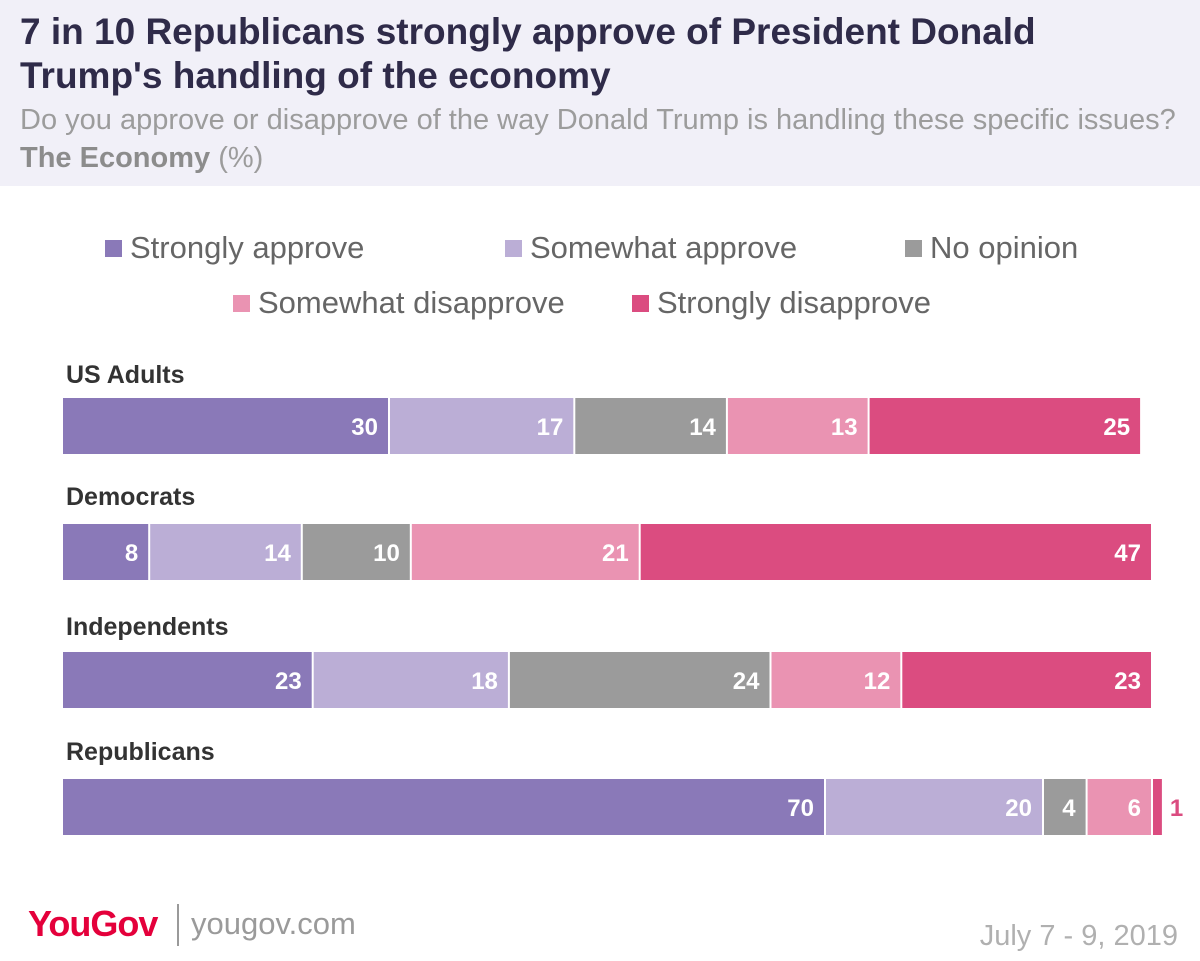  What do you see at coordinates (664, 247) in the screenshot?
I see `legend-label: Somewhat approve` at bounding box center [664, 247].